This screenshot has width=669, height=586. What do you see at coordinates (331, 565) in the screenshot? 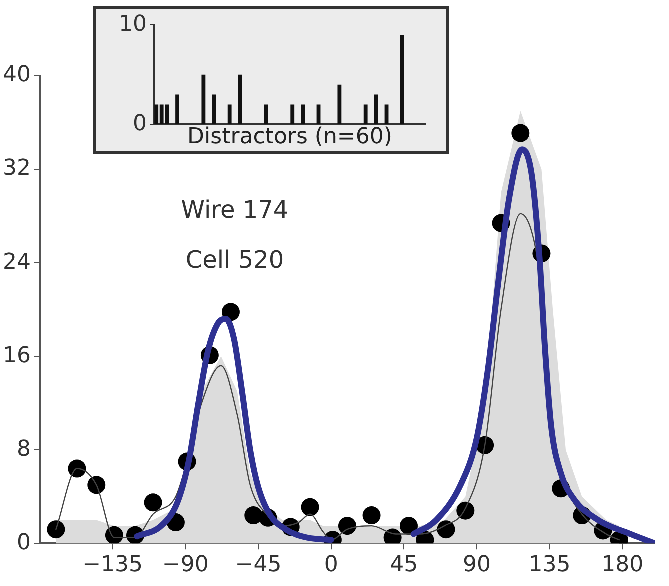
I see `x-tick-label: 0` at bounding box center [331, 565].